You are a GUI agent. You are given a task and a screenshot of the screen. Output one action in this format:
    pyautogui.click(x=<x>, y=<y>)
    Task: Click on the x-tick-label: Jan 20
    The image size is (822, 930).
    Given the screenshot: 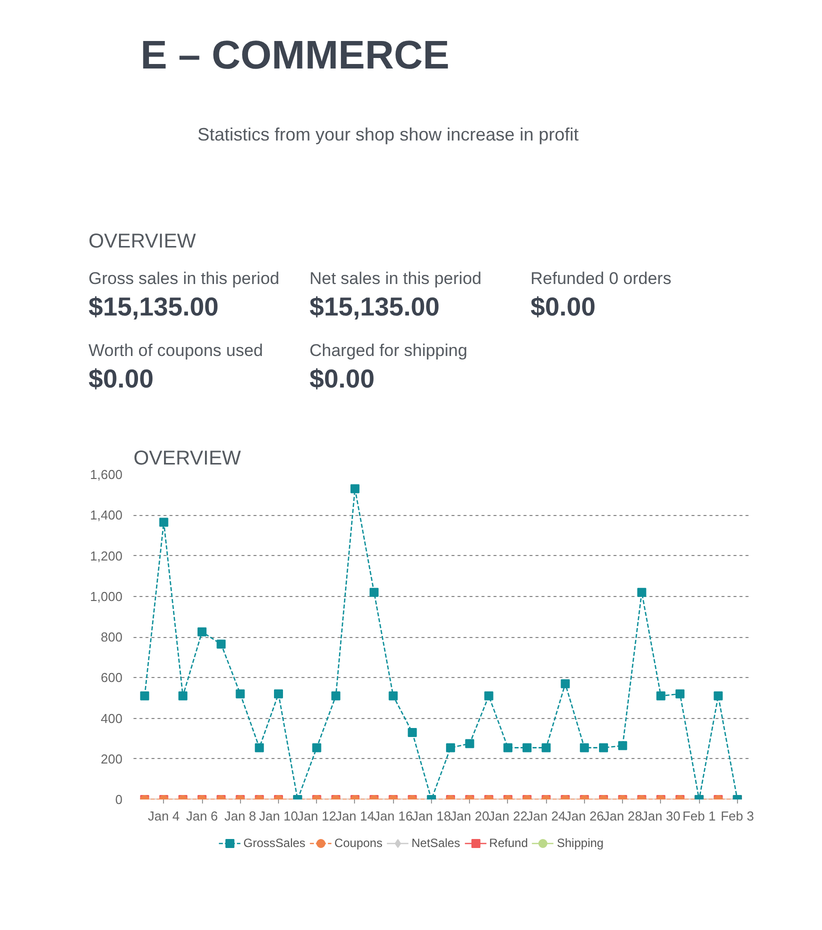 What is the action you would take?
    pyautogui.click(x=470, y=816)
    